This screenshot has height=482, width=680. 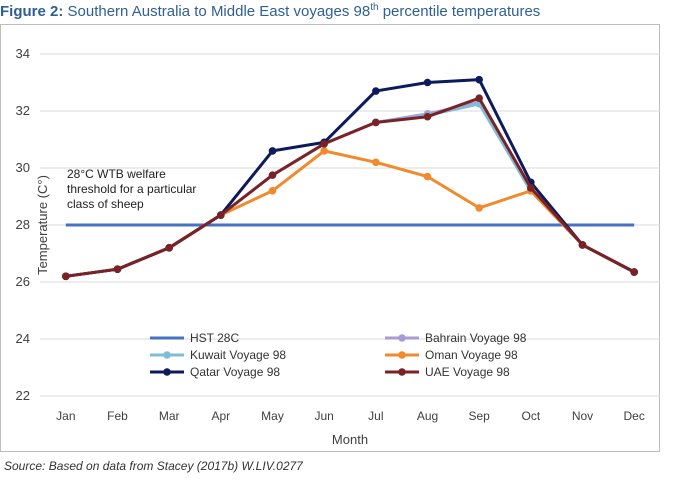 I want to click on y-tick-label: 26, so click(x=23, y=281).